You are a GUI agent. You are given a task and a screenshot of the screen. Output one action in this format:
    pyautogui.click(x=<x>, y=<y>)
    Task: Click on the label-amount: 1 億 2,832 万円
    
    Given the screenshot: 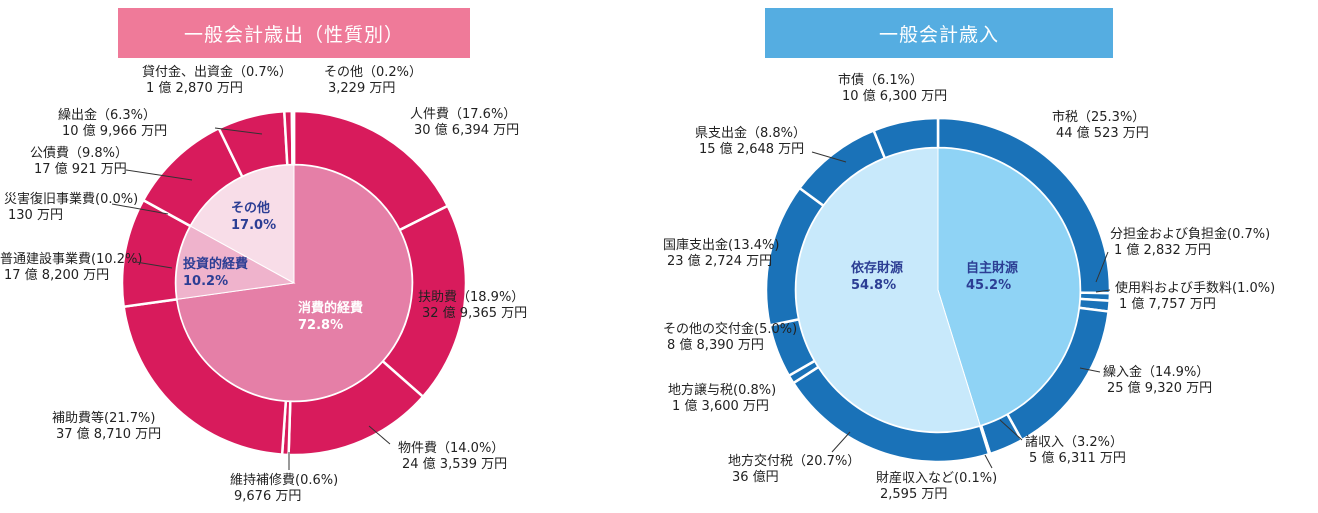 What is the action you would take?
    pyautogui.click(x=1162, y=250)
    